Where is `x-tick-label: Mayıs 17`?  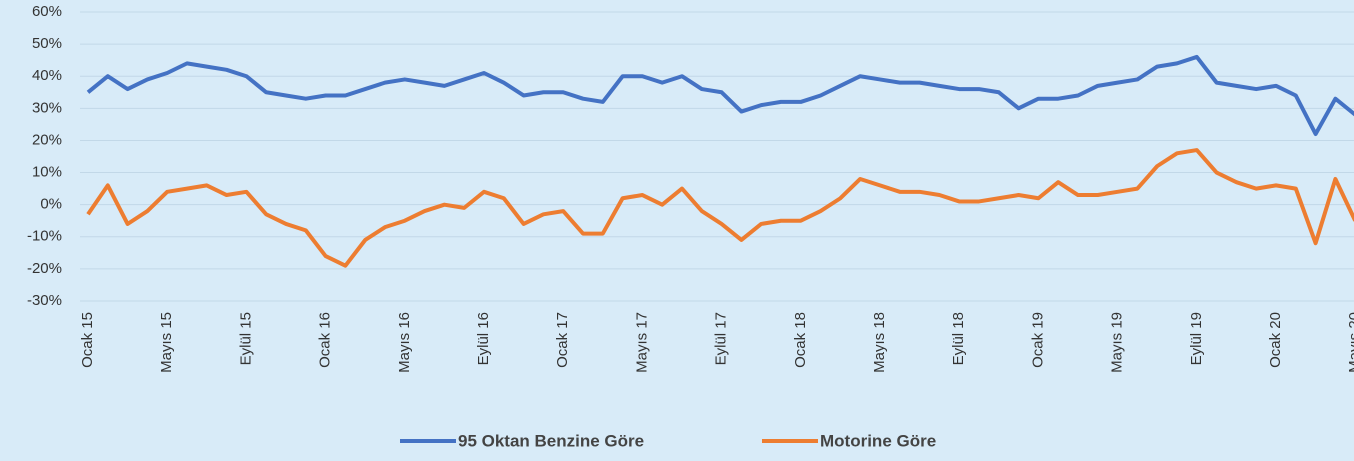
x-tick-label: Mayıs 17 is located at coordinates (641, 342).